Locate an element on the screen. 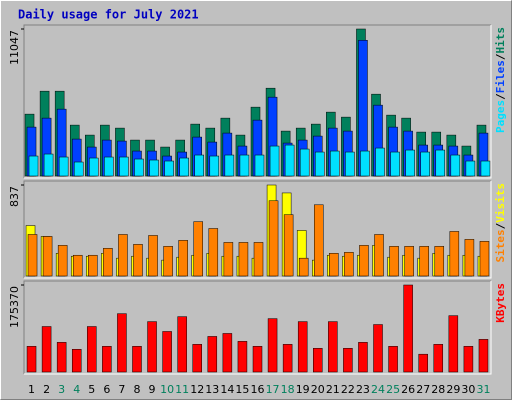  x-tick-label: 7 is located at coordinates (121, 389).